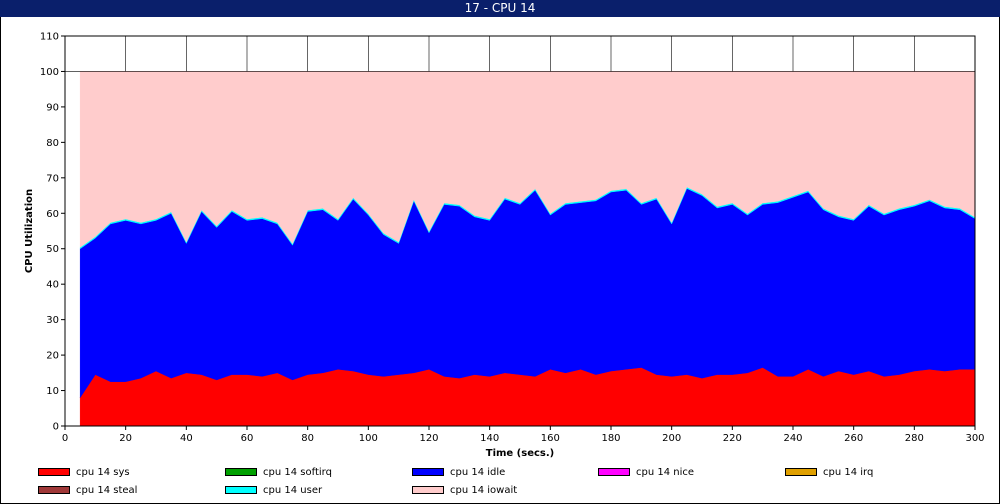 This screenshot has height=504, width=1000. I want to click on legend-label: cpu 14 softirq, so click(297, 472).